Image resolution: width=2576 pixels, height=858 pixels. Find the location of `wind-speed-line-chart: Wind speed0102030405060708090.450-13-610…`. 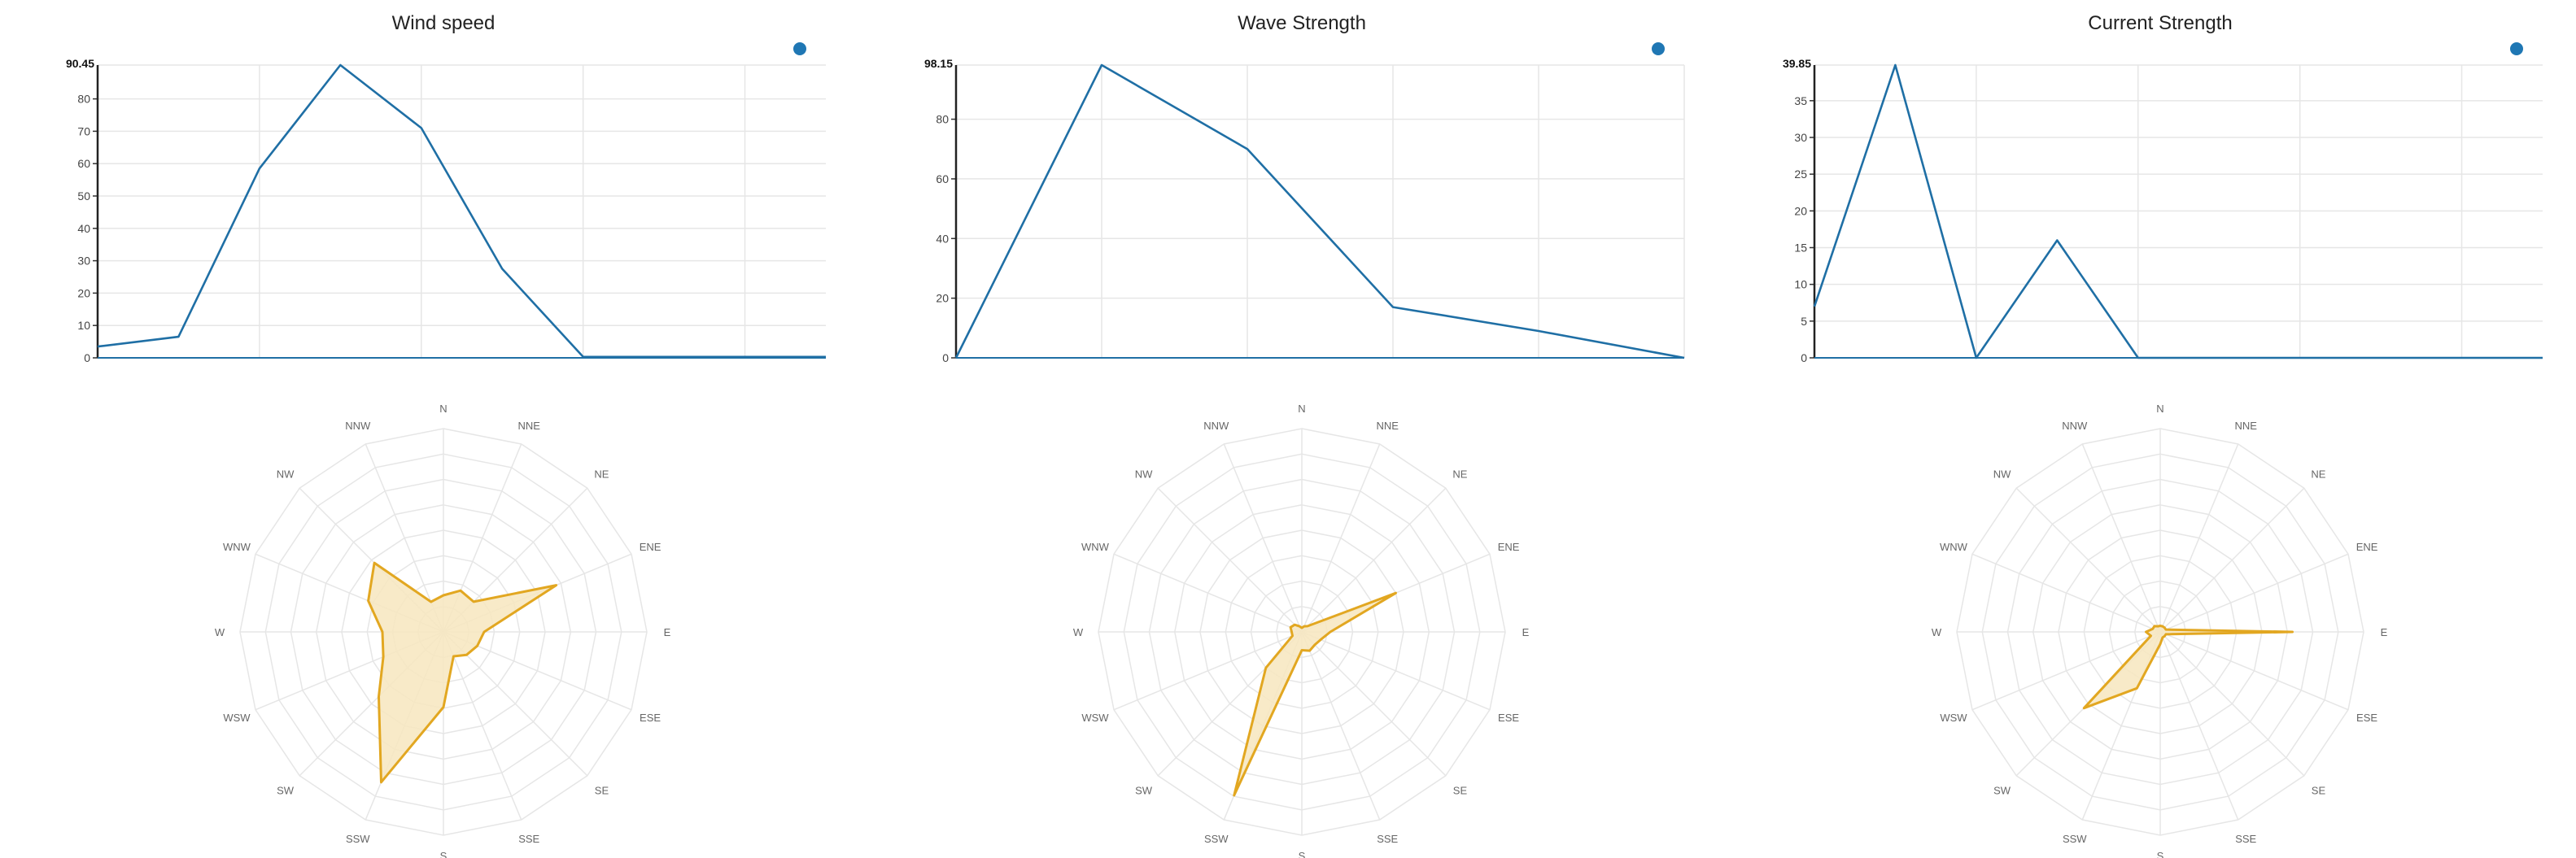

wind-speed-line-chart: Wind speed0102030405060708090.450-13-610… is located at coordinates (446, 188).